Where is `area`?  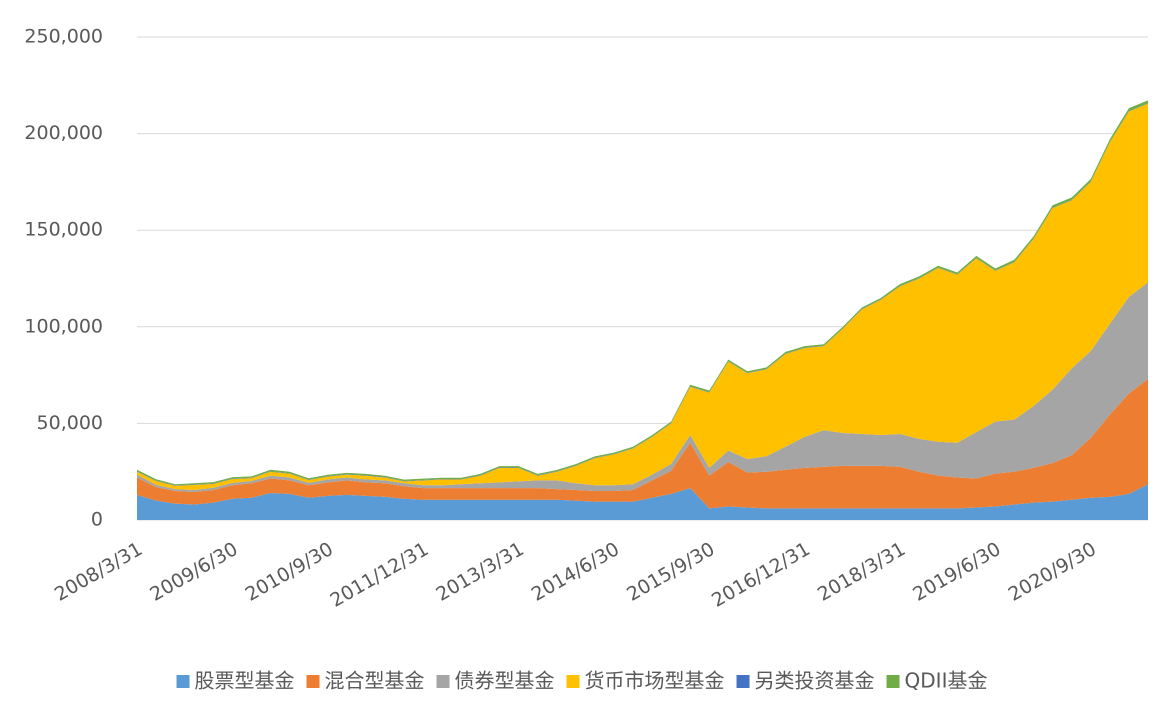
area is located at coordinates (642, 502).